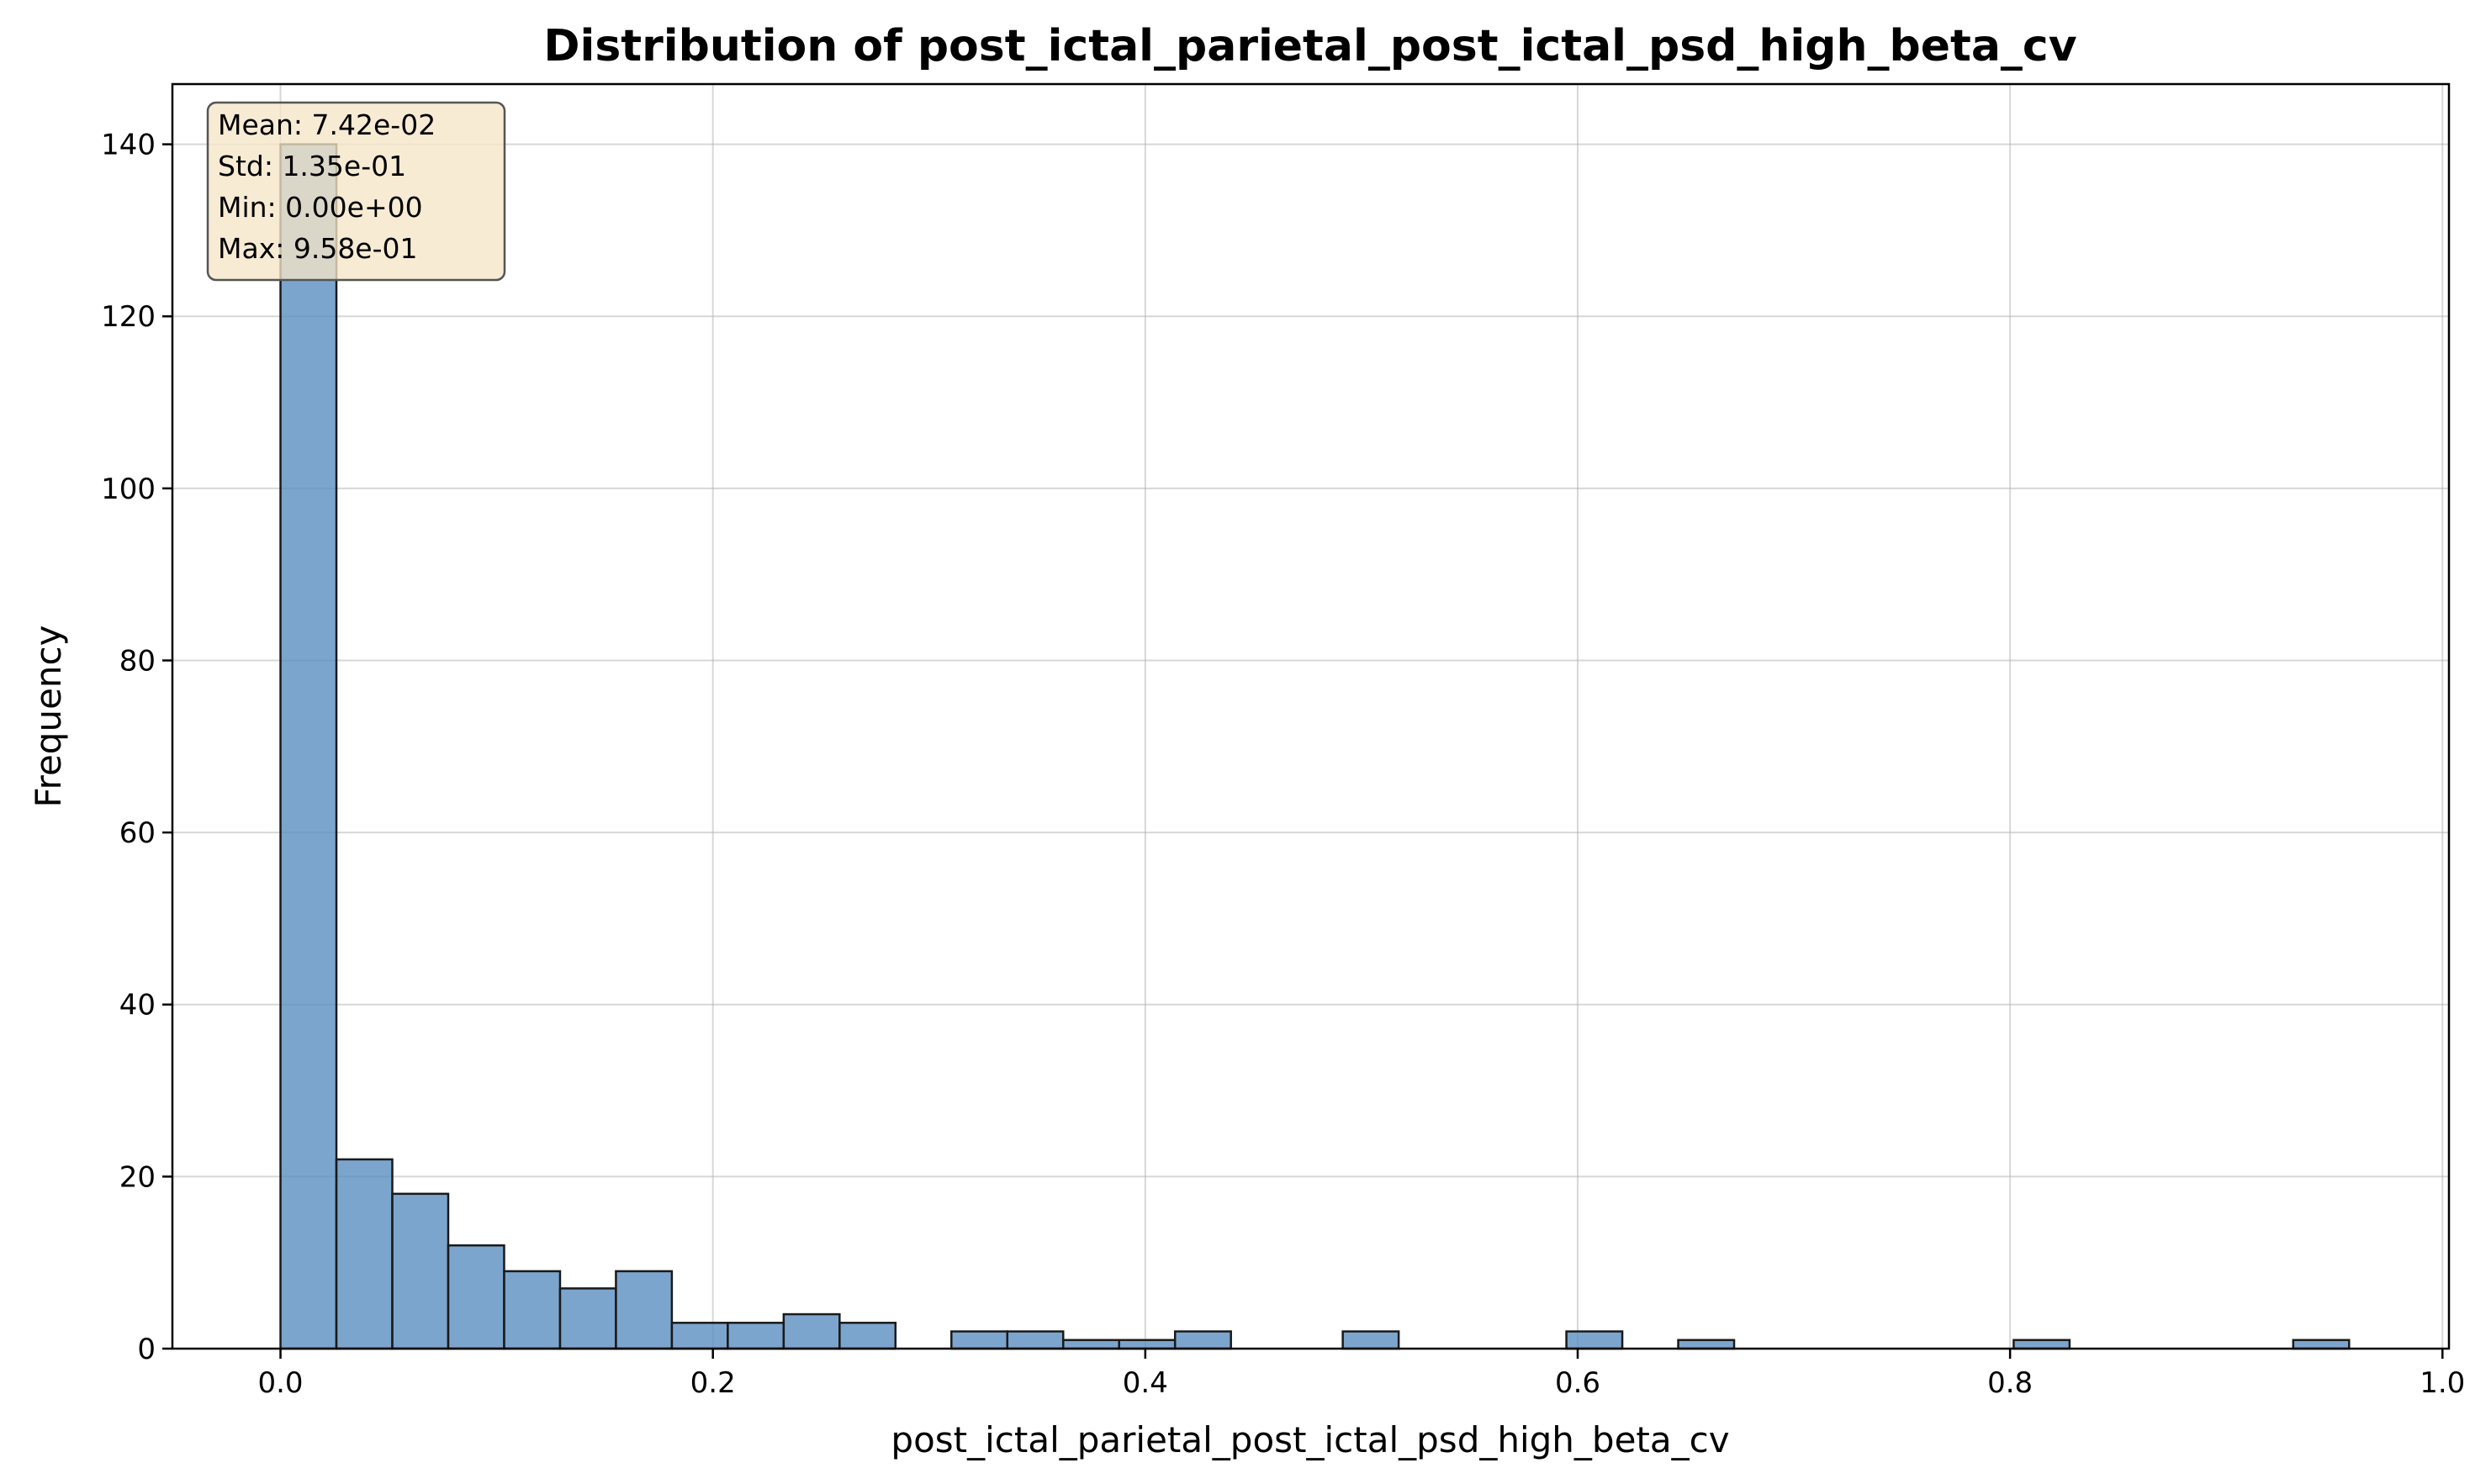  What do you see at coordinates (327, 124) in the screenshot?
I see `stats-mean: Mean: 7.42e-02` at bounding box center [327, 124].